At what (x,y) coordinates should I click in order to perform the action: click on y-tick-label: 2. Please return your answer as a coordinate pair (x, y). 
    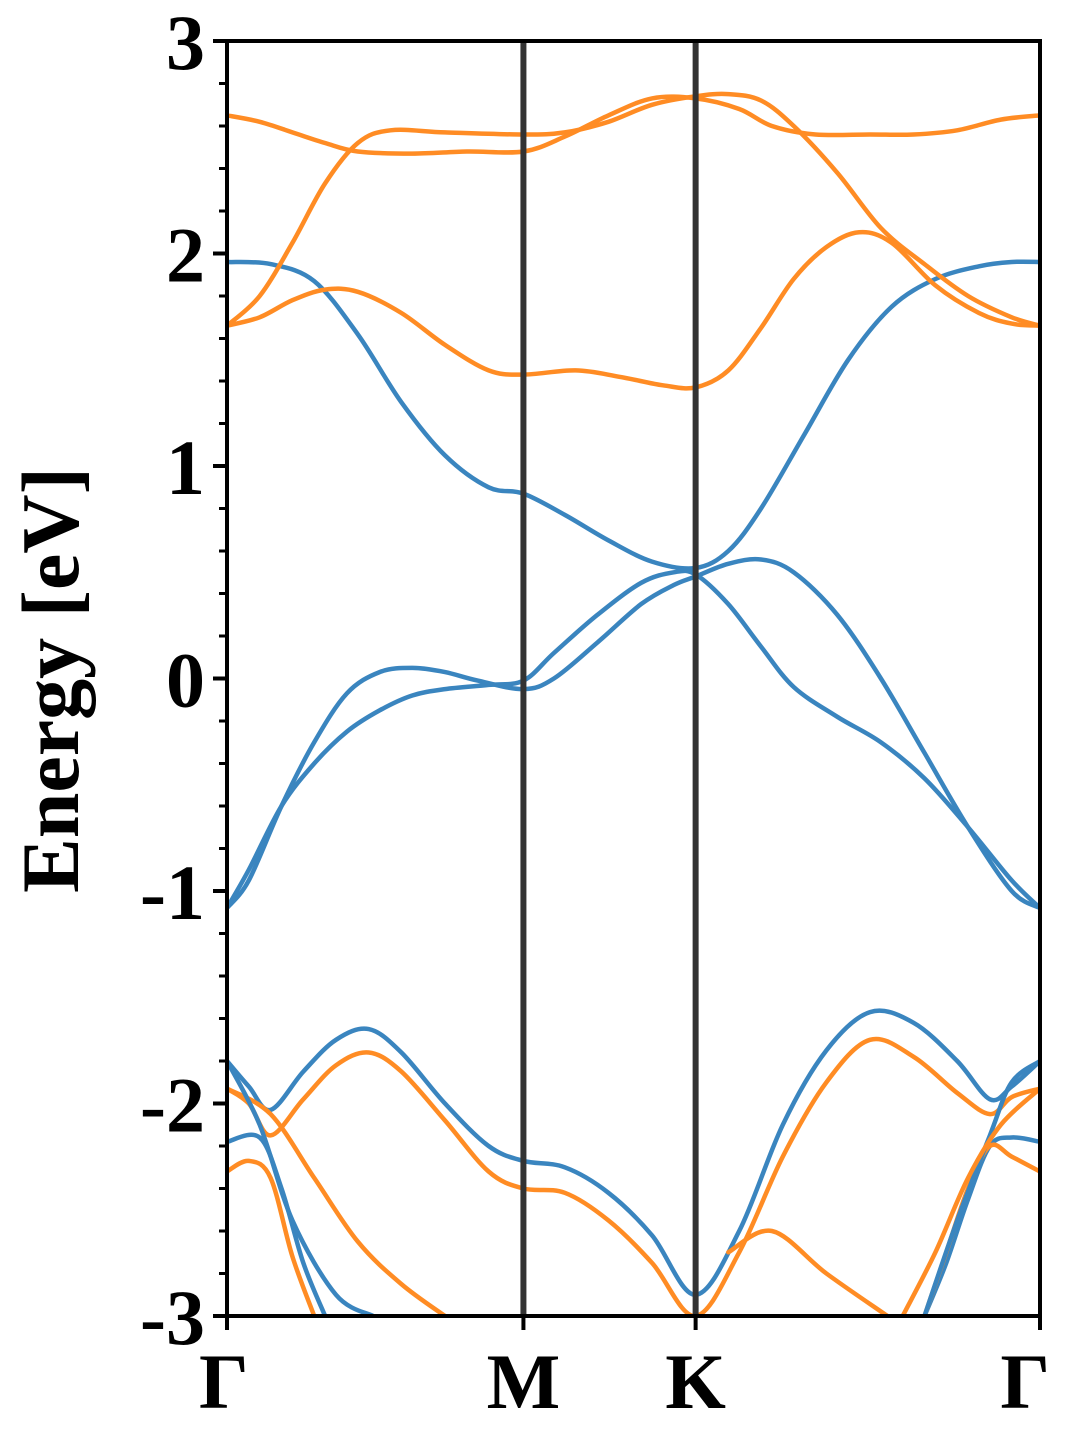
    Looking at the image, I should click on (185, 255).